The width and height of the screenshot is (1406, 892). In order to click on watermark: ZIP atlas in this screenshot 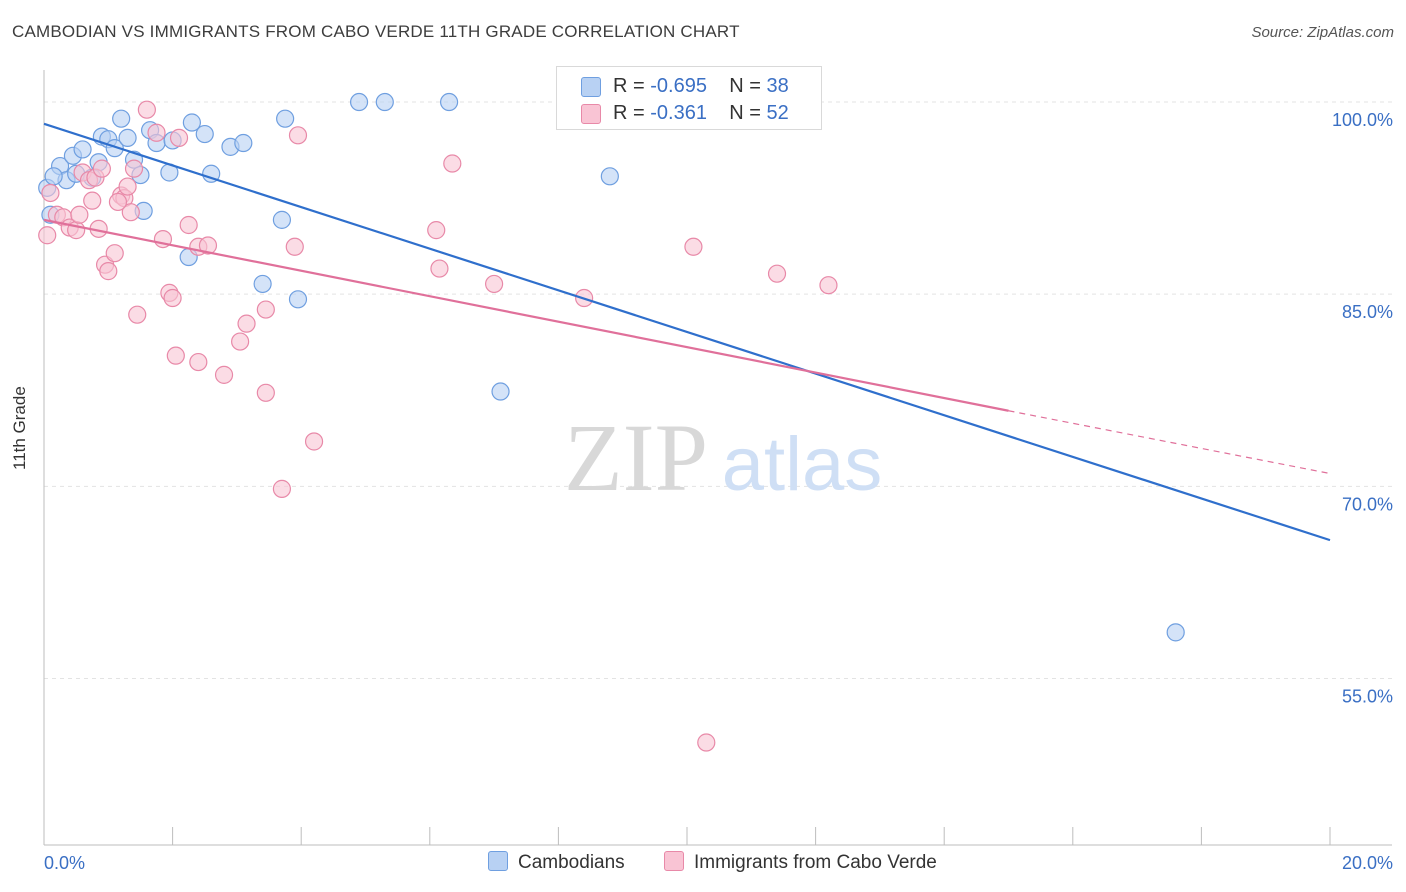, I will do `click(723, 457)`.